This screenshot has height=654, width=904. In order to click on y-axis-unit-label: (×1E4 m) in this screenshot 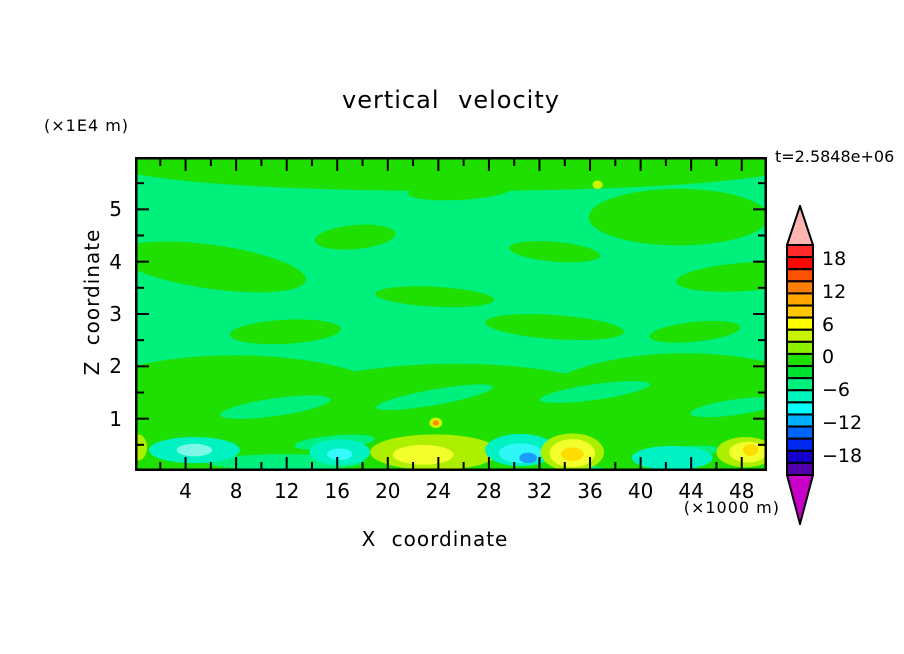, I will do `click(87, 125)`.